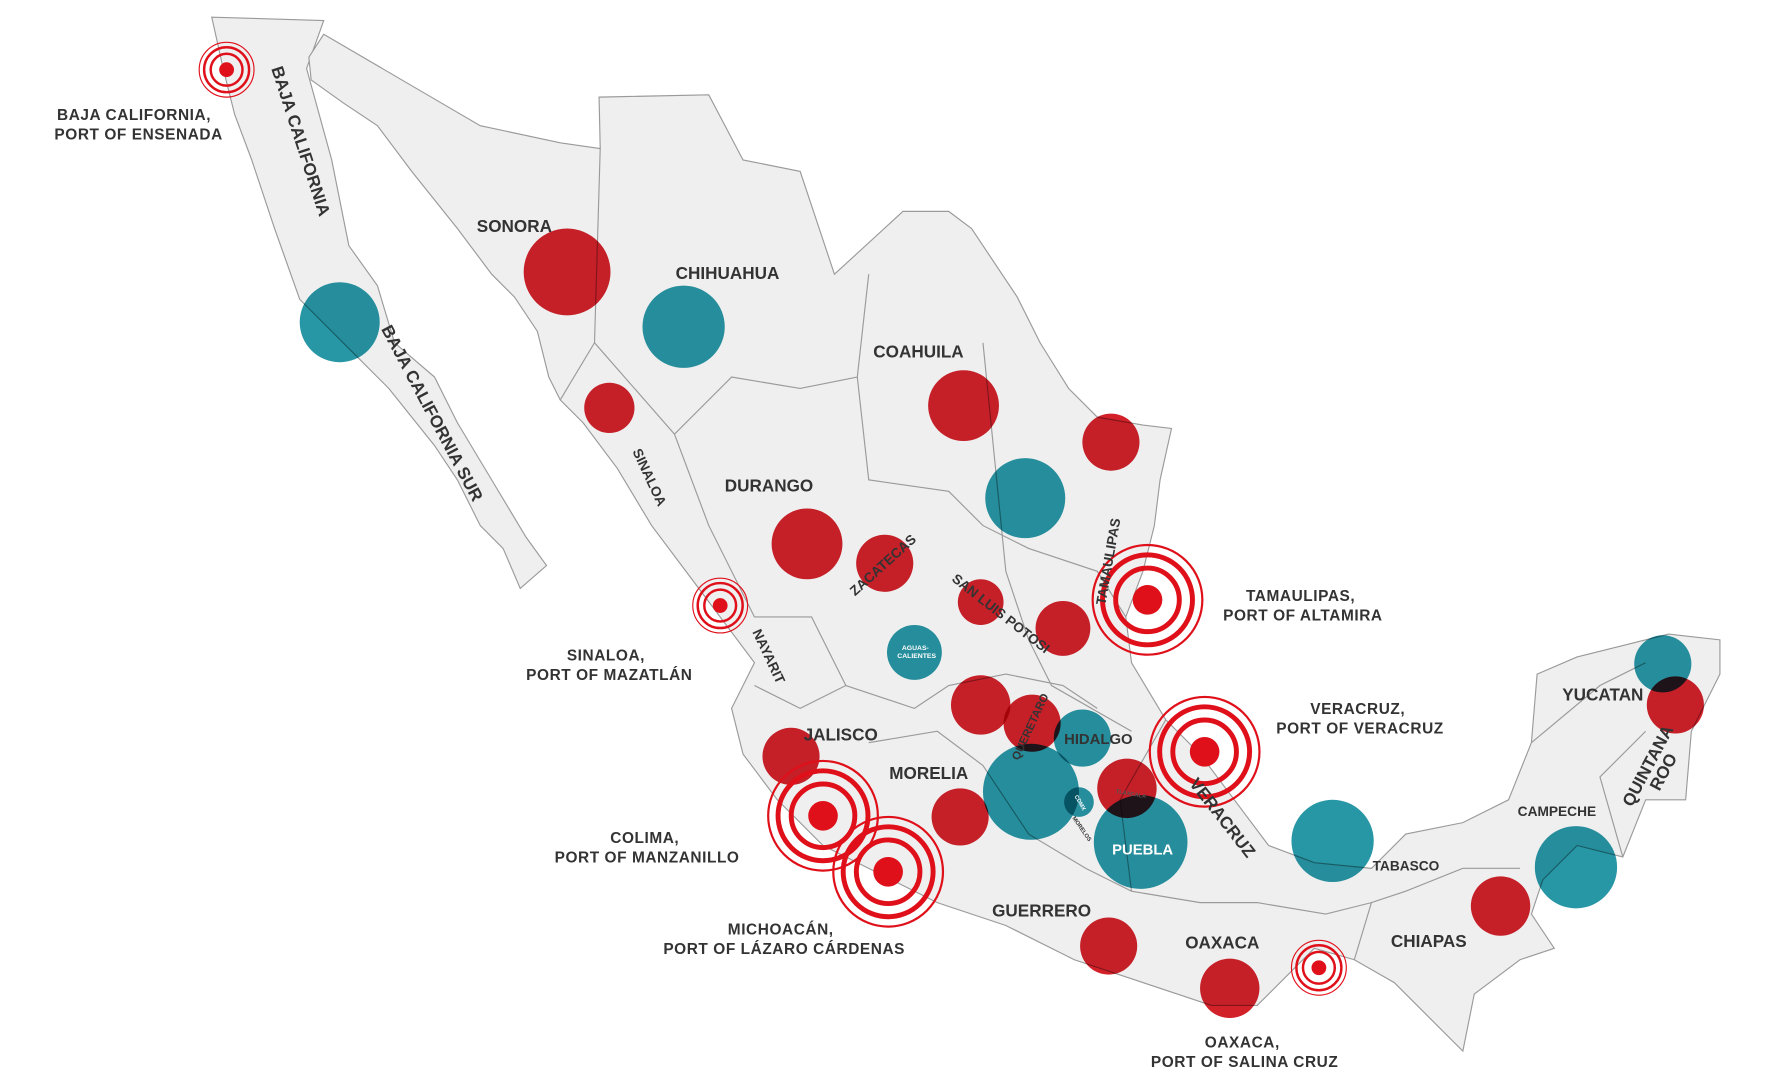  What do you see at coordinates (1063, 628) in the screenshot?
I see `marker-tamaulipas-south` at bounding box center [1063, 628].